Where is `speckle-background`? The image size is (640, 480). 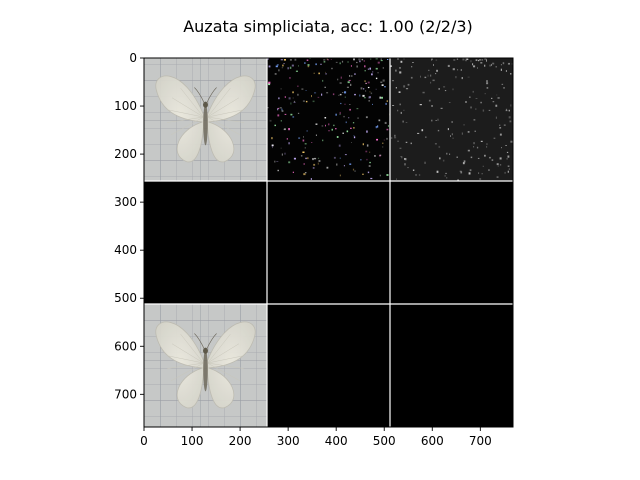
speckle-background is located at coordinates (451, 119).